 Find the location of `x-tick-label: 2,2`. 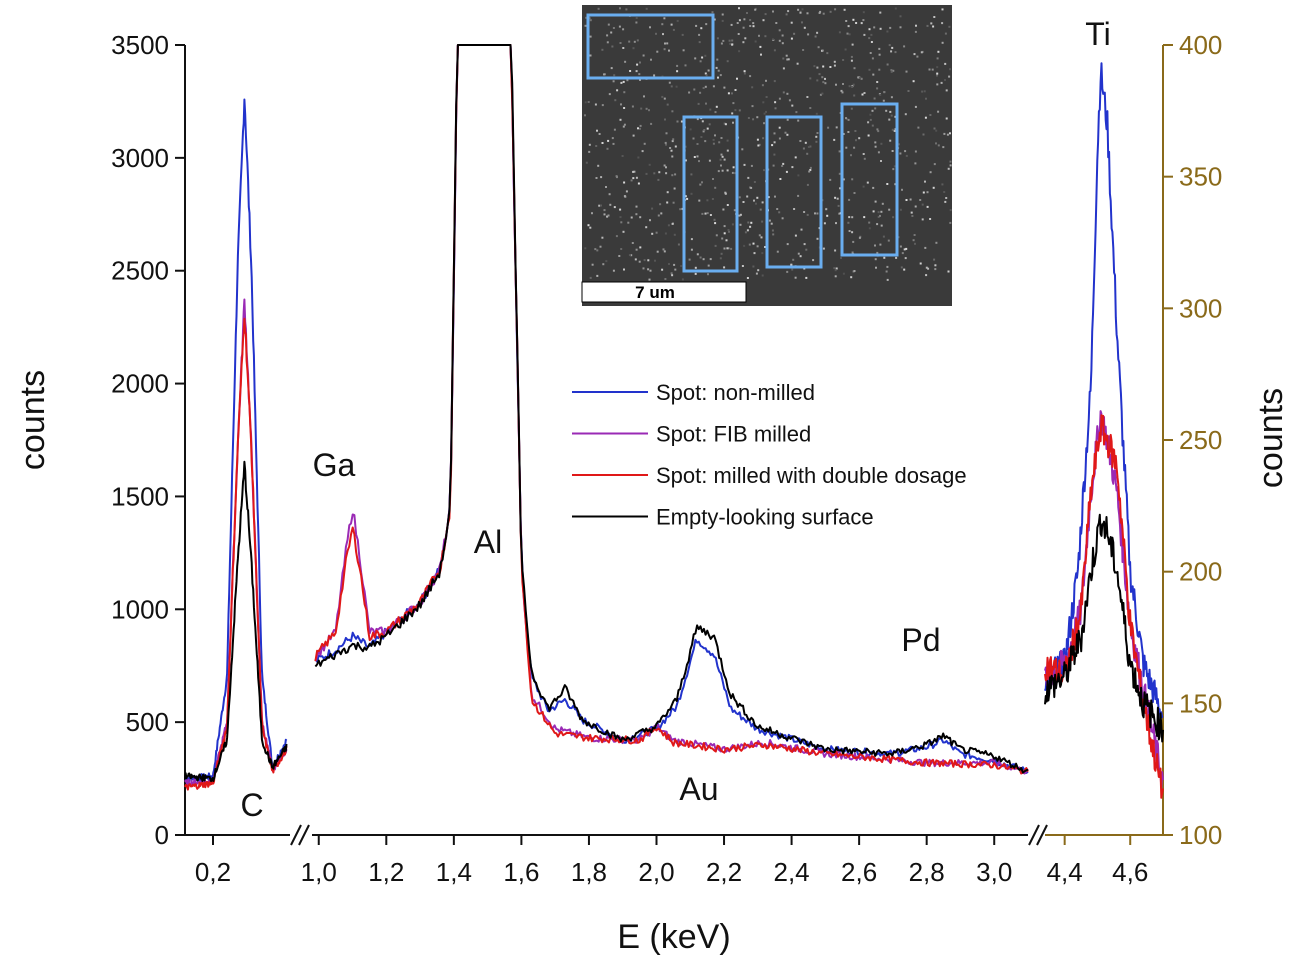

x-tick-label: 2,2 is located at coordinates (724, 872).